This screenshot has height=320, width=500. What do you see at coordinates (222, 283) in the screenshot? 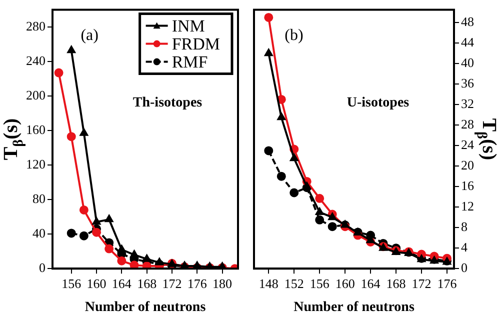
I see `x-tick-label: 180` at bounding box center [222, 283].